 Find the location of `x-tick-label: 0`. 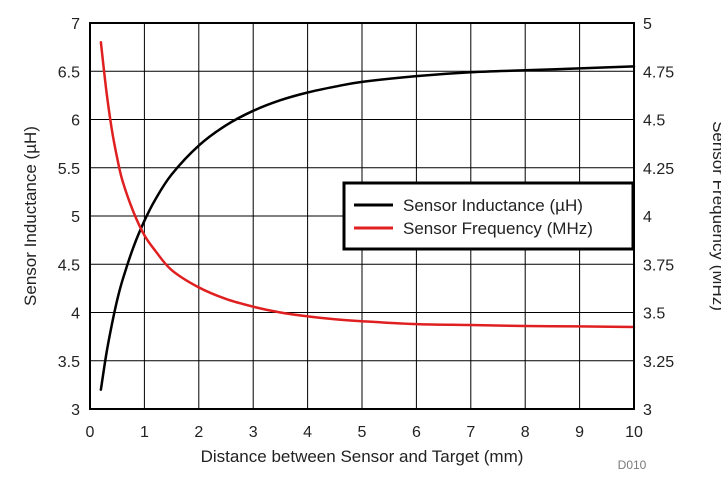

x-tick-label: 0 is located at coordinates (90, 432).